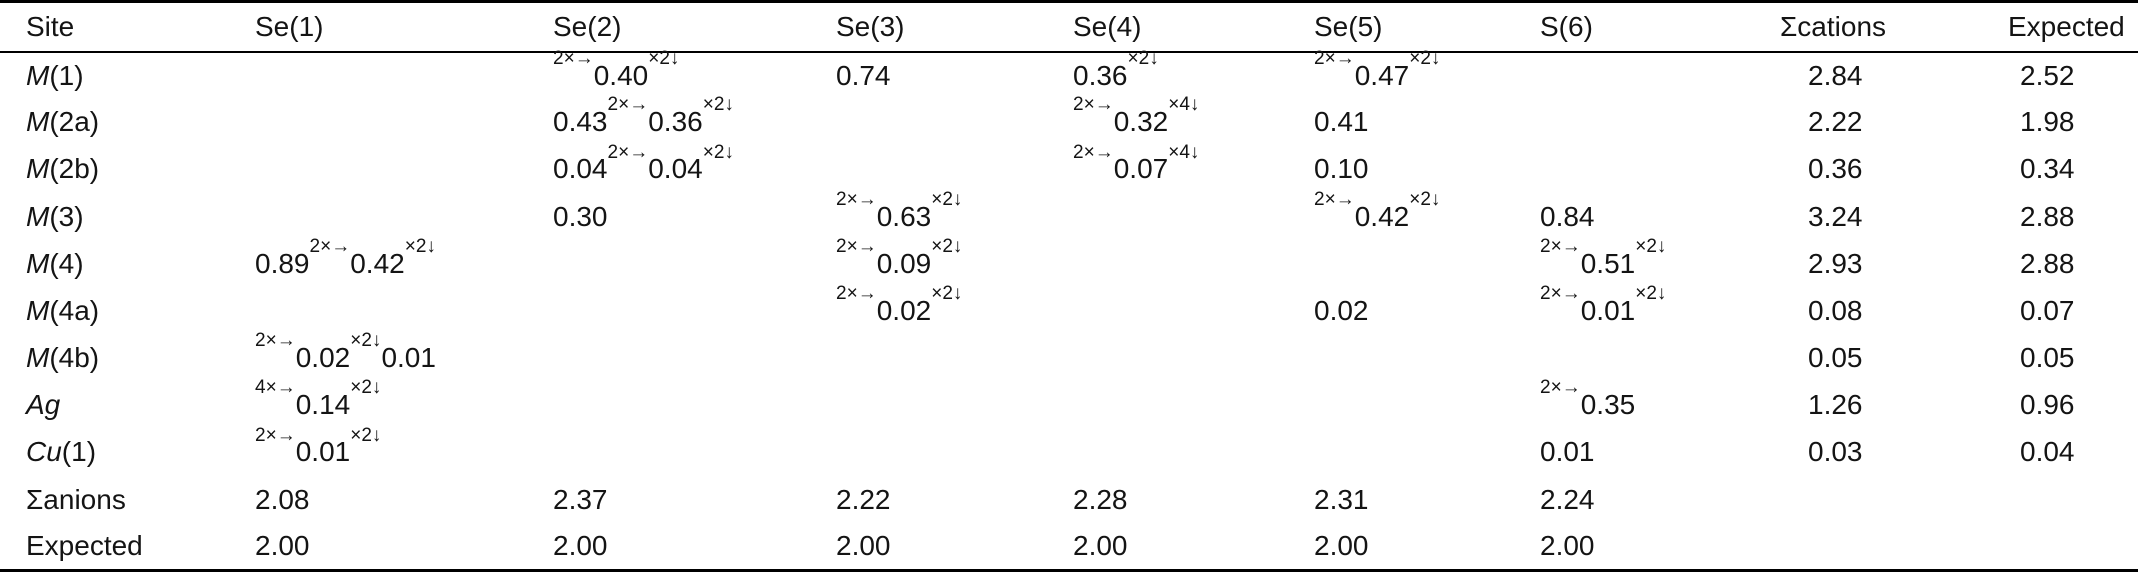 Image resolution: width=2138 pixels, height=572 pixels. I want to click on column-header-se4: Se(4), so click(1107, 26).